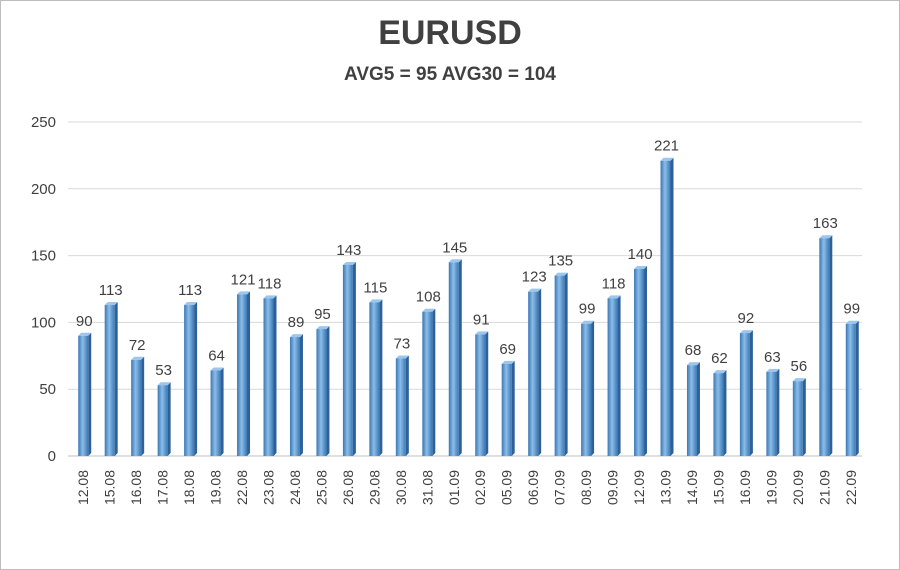 This screenshot has height=570, width=900. I want to click on x-tick-label: 16.09, so click(745, 487).